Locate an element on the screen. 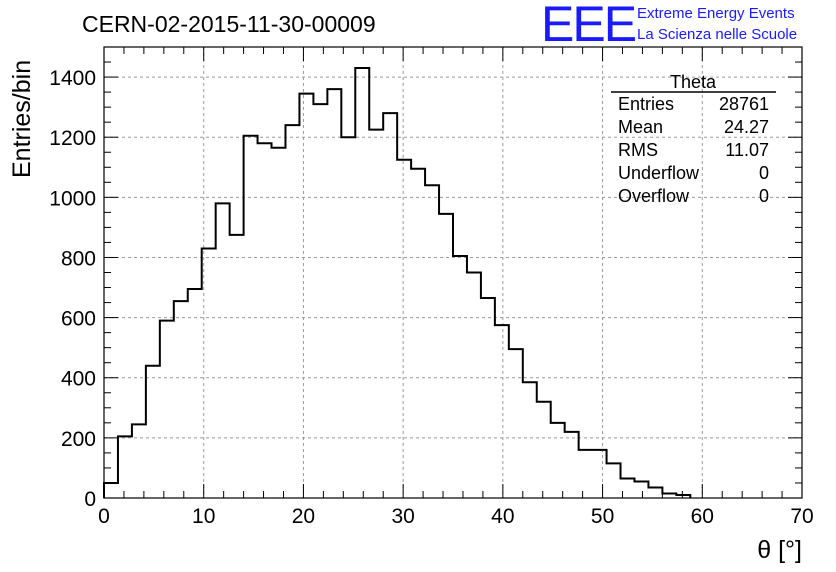 This screenshot has width=836, height=572. y-tick-label: 800 is located at coordinates (78, 258).